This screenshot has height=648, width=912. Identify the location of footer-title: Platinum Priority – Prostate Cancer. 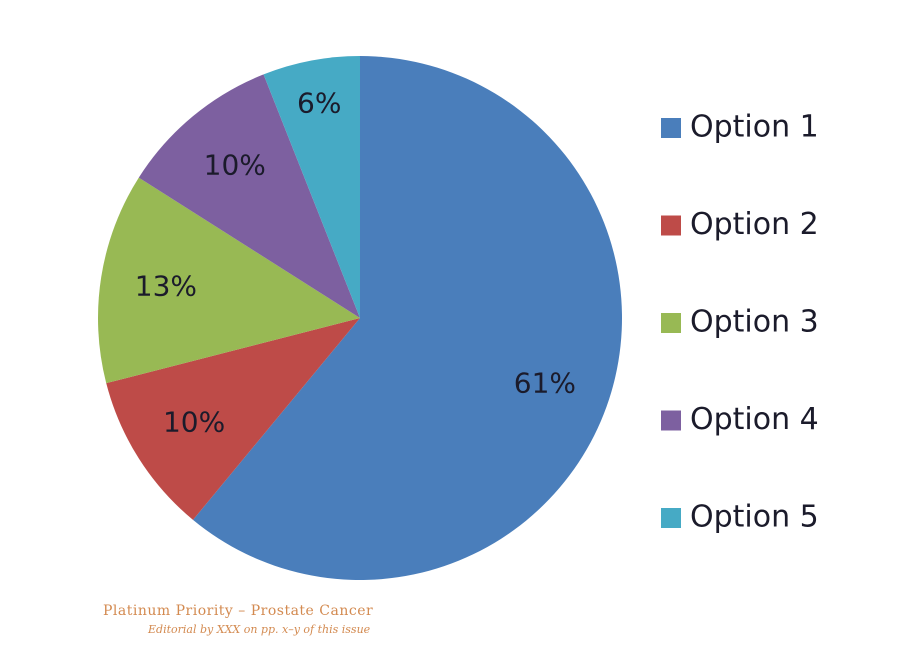
(238, 611).